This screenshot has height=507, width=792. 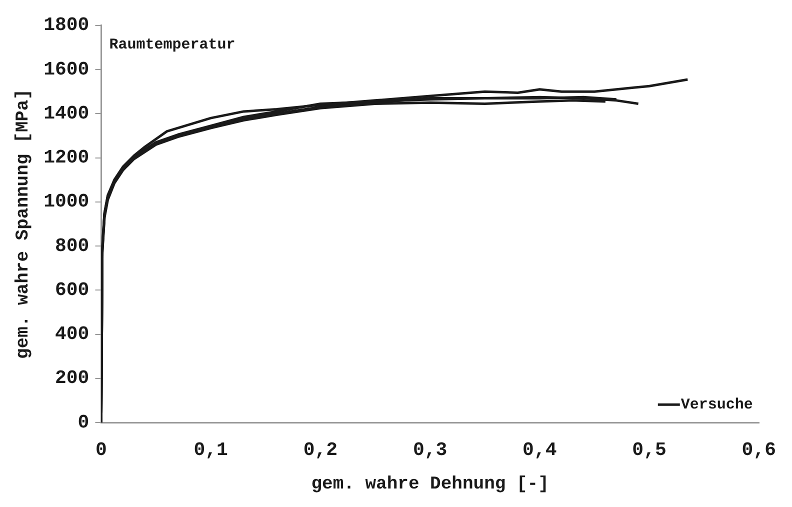 I want to click on x-tick-label: 0, so click(x=101, y=449).